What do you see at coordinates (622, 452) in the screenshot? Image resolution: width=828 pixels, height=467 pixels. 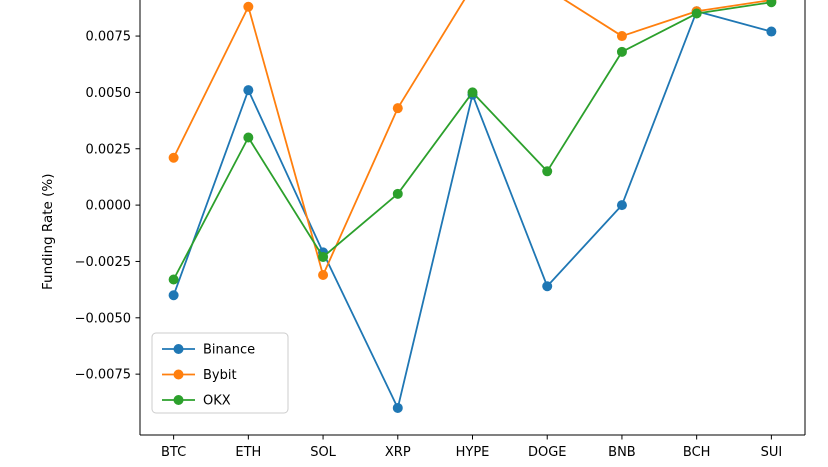 I see `x-tick-label: BNB` at bounding box center [622, 452].